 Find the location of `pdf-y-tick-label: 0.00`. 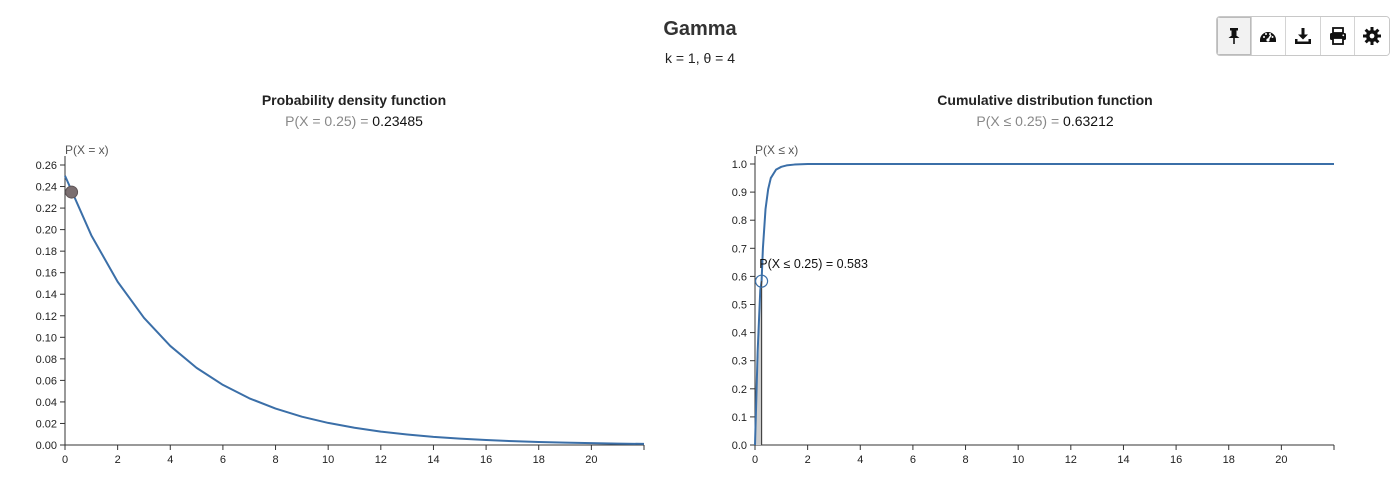

pdf-y-tick-label: 0.00 is located at coordinates (46, 446).